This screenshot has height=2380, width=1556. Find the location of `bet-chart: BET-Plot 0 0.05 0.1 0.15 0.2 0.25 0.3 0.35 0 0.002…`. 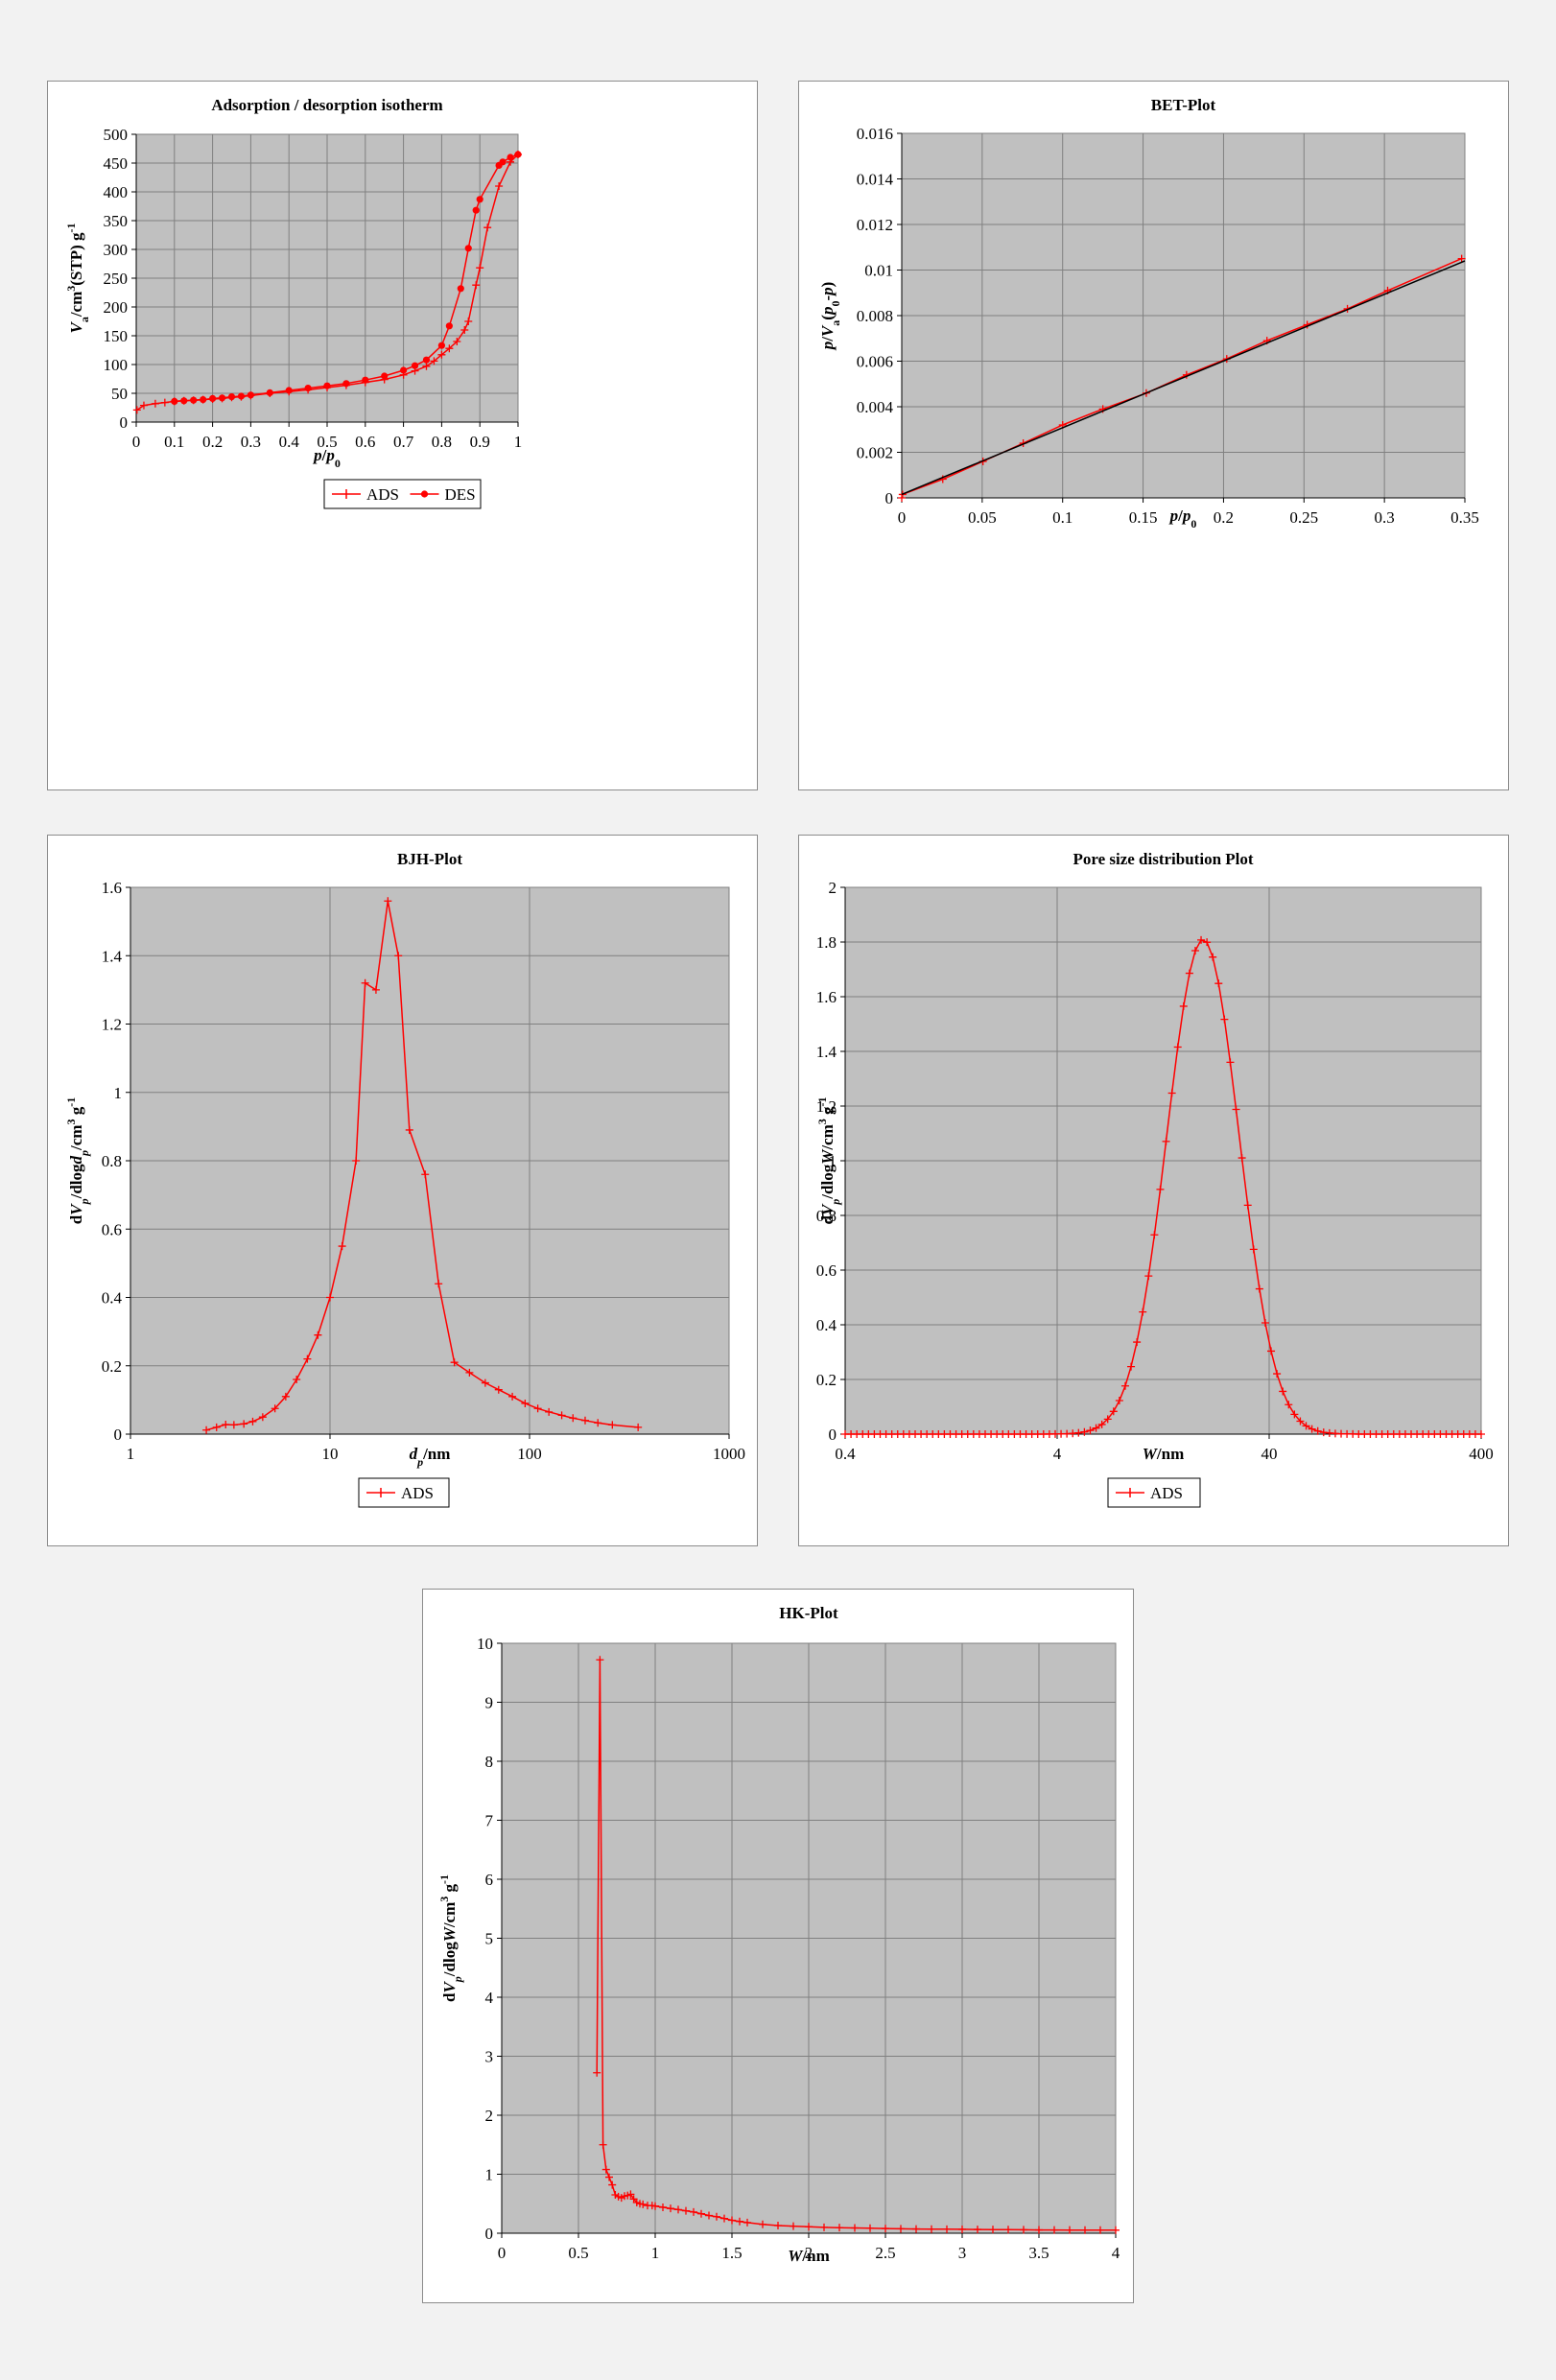

bet-chart: BET-Plot 0 0.05 0.1 0.15 0.2 0.25 0.3 0.35 0 0.002… is located at coordinates (1148, 313).